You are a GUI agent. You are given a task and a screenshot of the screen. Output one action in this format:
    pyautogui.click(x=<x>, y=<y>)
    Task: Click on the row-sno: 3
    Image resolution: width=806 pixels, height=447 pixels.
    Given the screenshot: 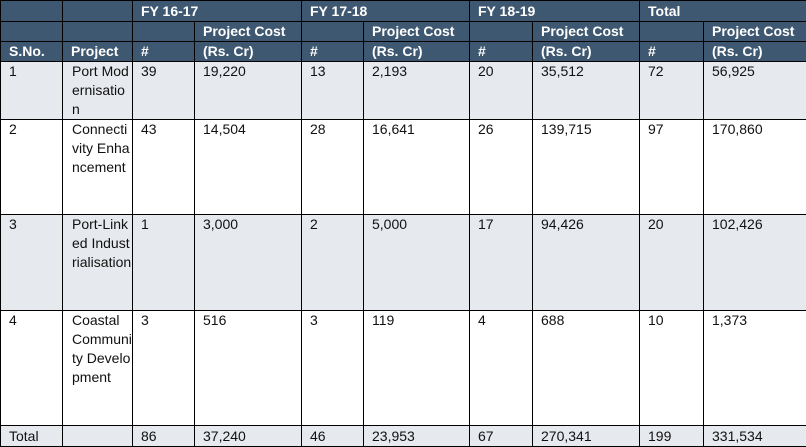 What is the action you would take?
    pyautogui.click(x=32, y=263)
    